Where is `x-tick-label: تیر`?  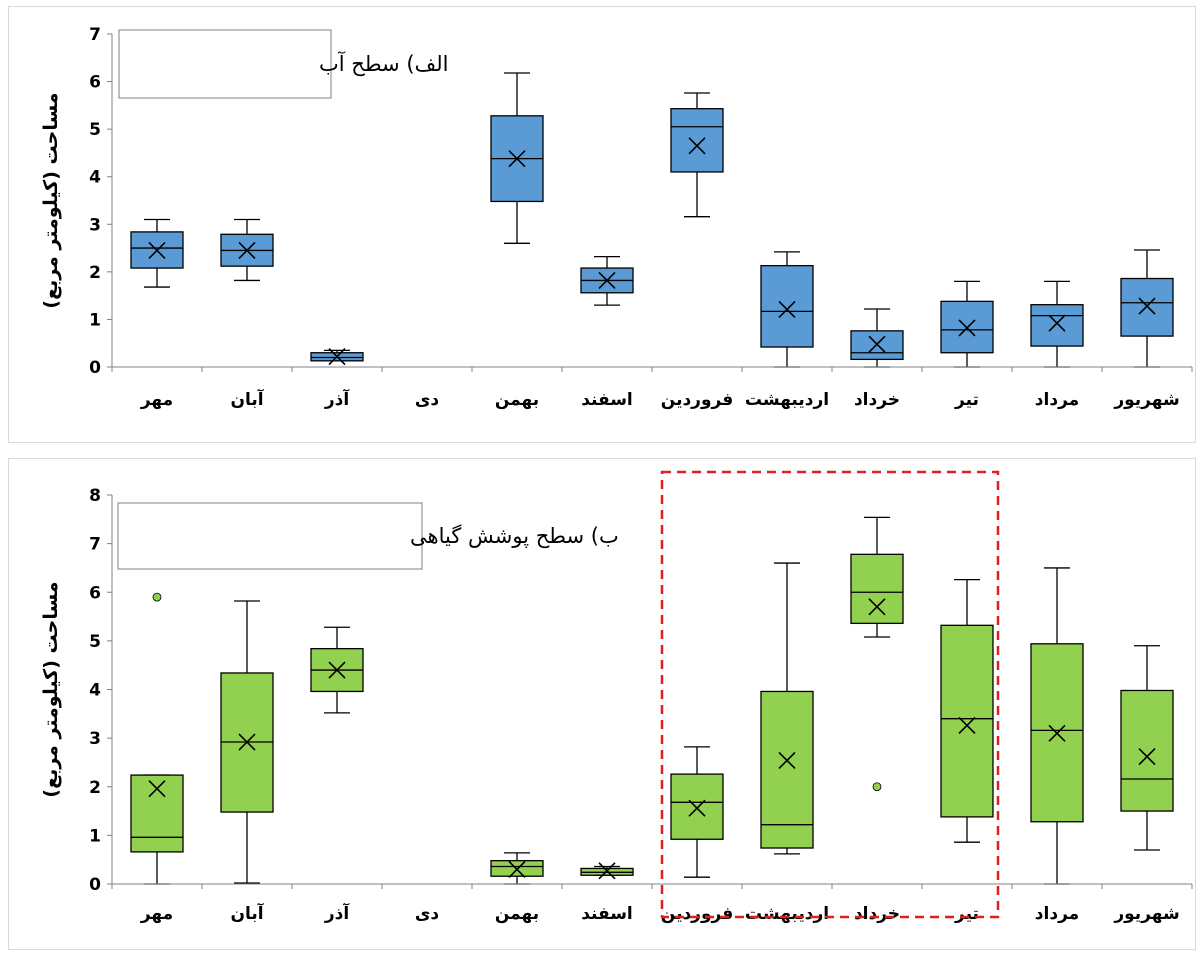 x-tick-label: تیر is located at coordinates (966, 914).